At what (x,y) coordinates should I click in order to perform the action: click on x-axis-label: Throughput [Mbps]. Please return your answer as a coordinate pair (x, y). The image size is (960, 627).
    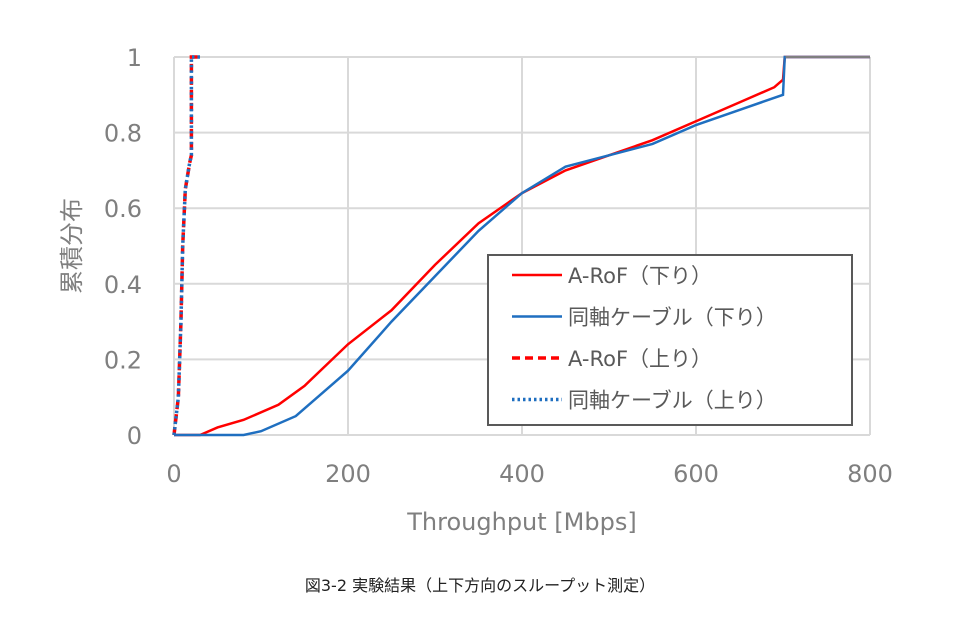
    Looking at the image, I should click on (521, 522).